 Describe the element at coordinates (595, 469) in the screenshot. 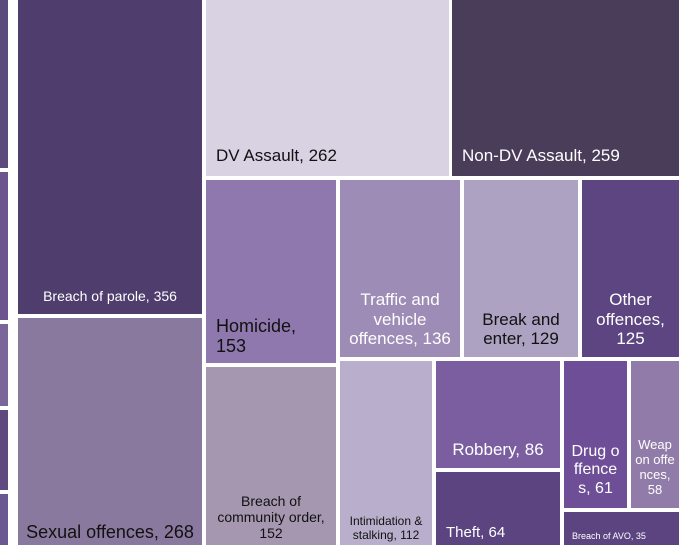

I see `tile-label: Drug offences, 61` at that location.